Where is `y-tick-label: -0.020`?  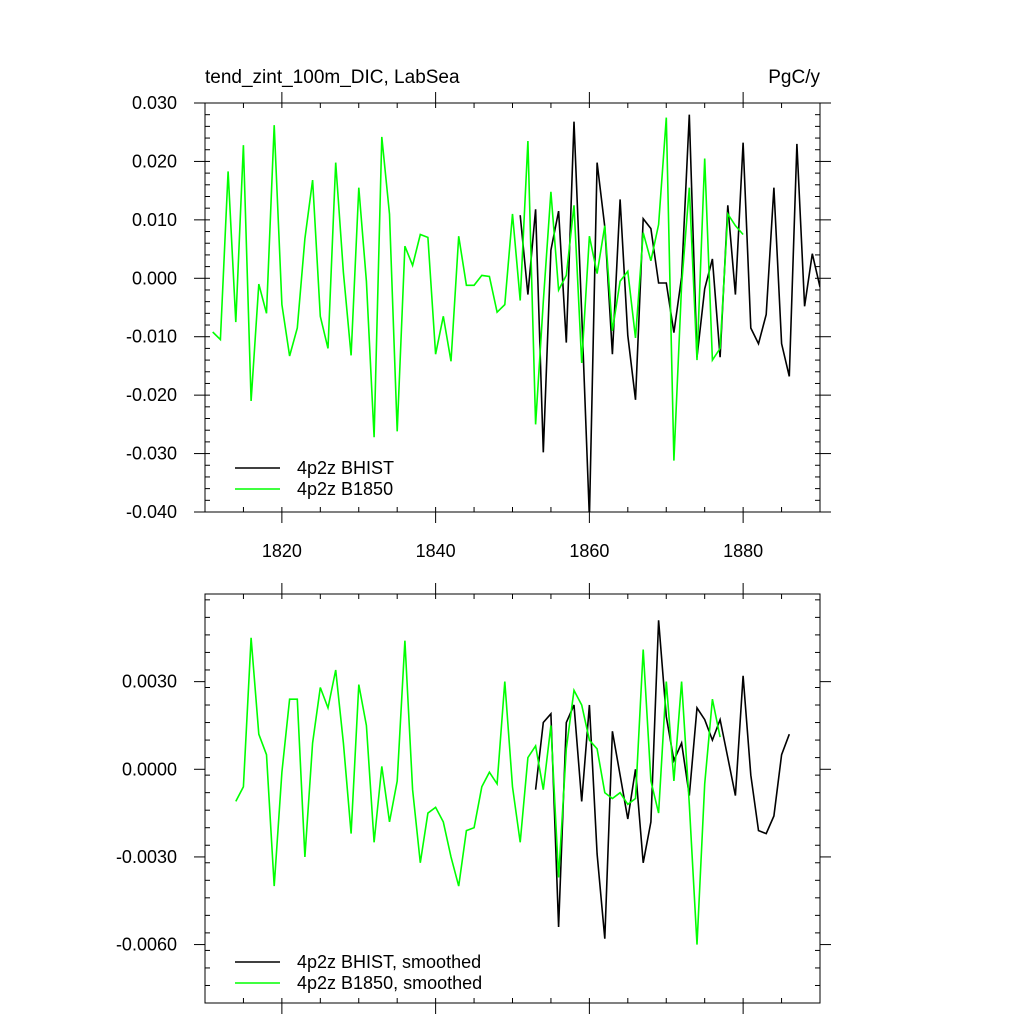
y-tick-label: -0.020 is located at coordinates (151, 395).